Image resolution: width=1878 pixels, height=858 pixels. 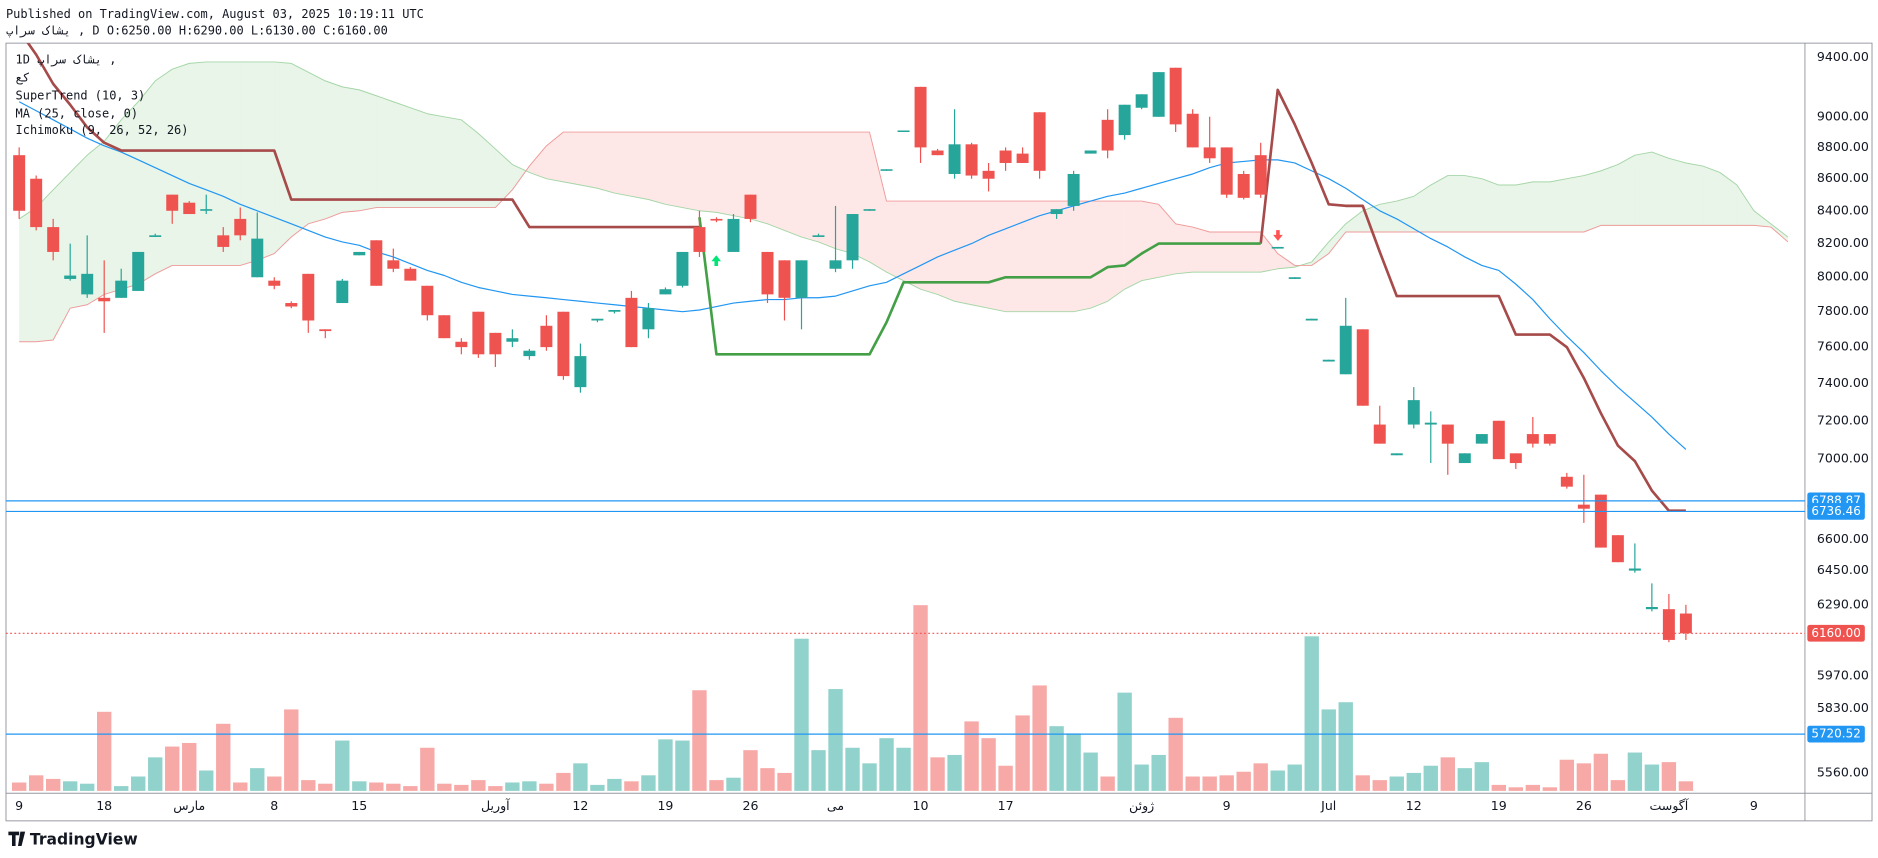 What do you see at coordinates (1843, 146) in the screenshot?
I see `y-tick-label: 8800.00` at bounding box center [1843, 146].